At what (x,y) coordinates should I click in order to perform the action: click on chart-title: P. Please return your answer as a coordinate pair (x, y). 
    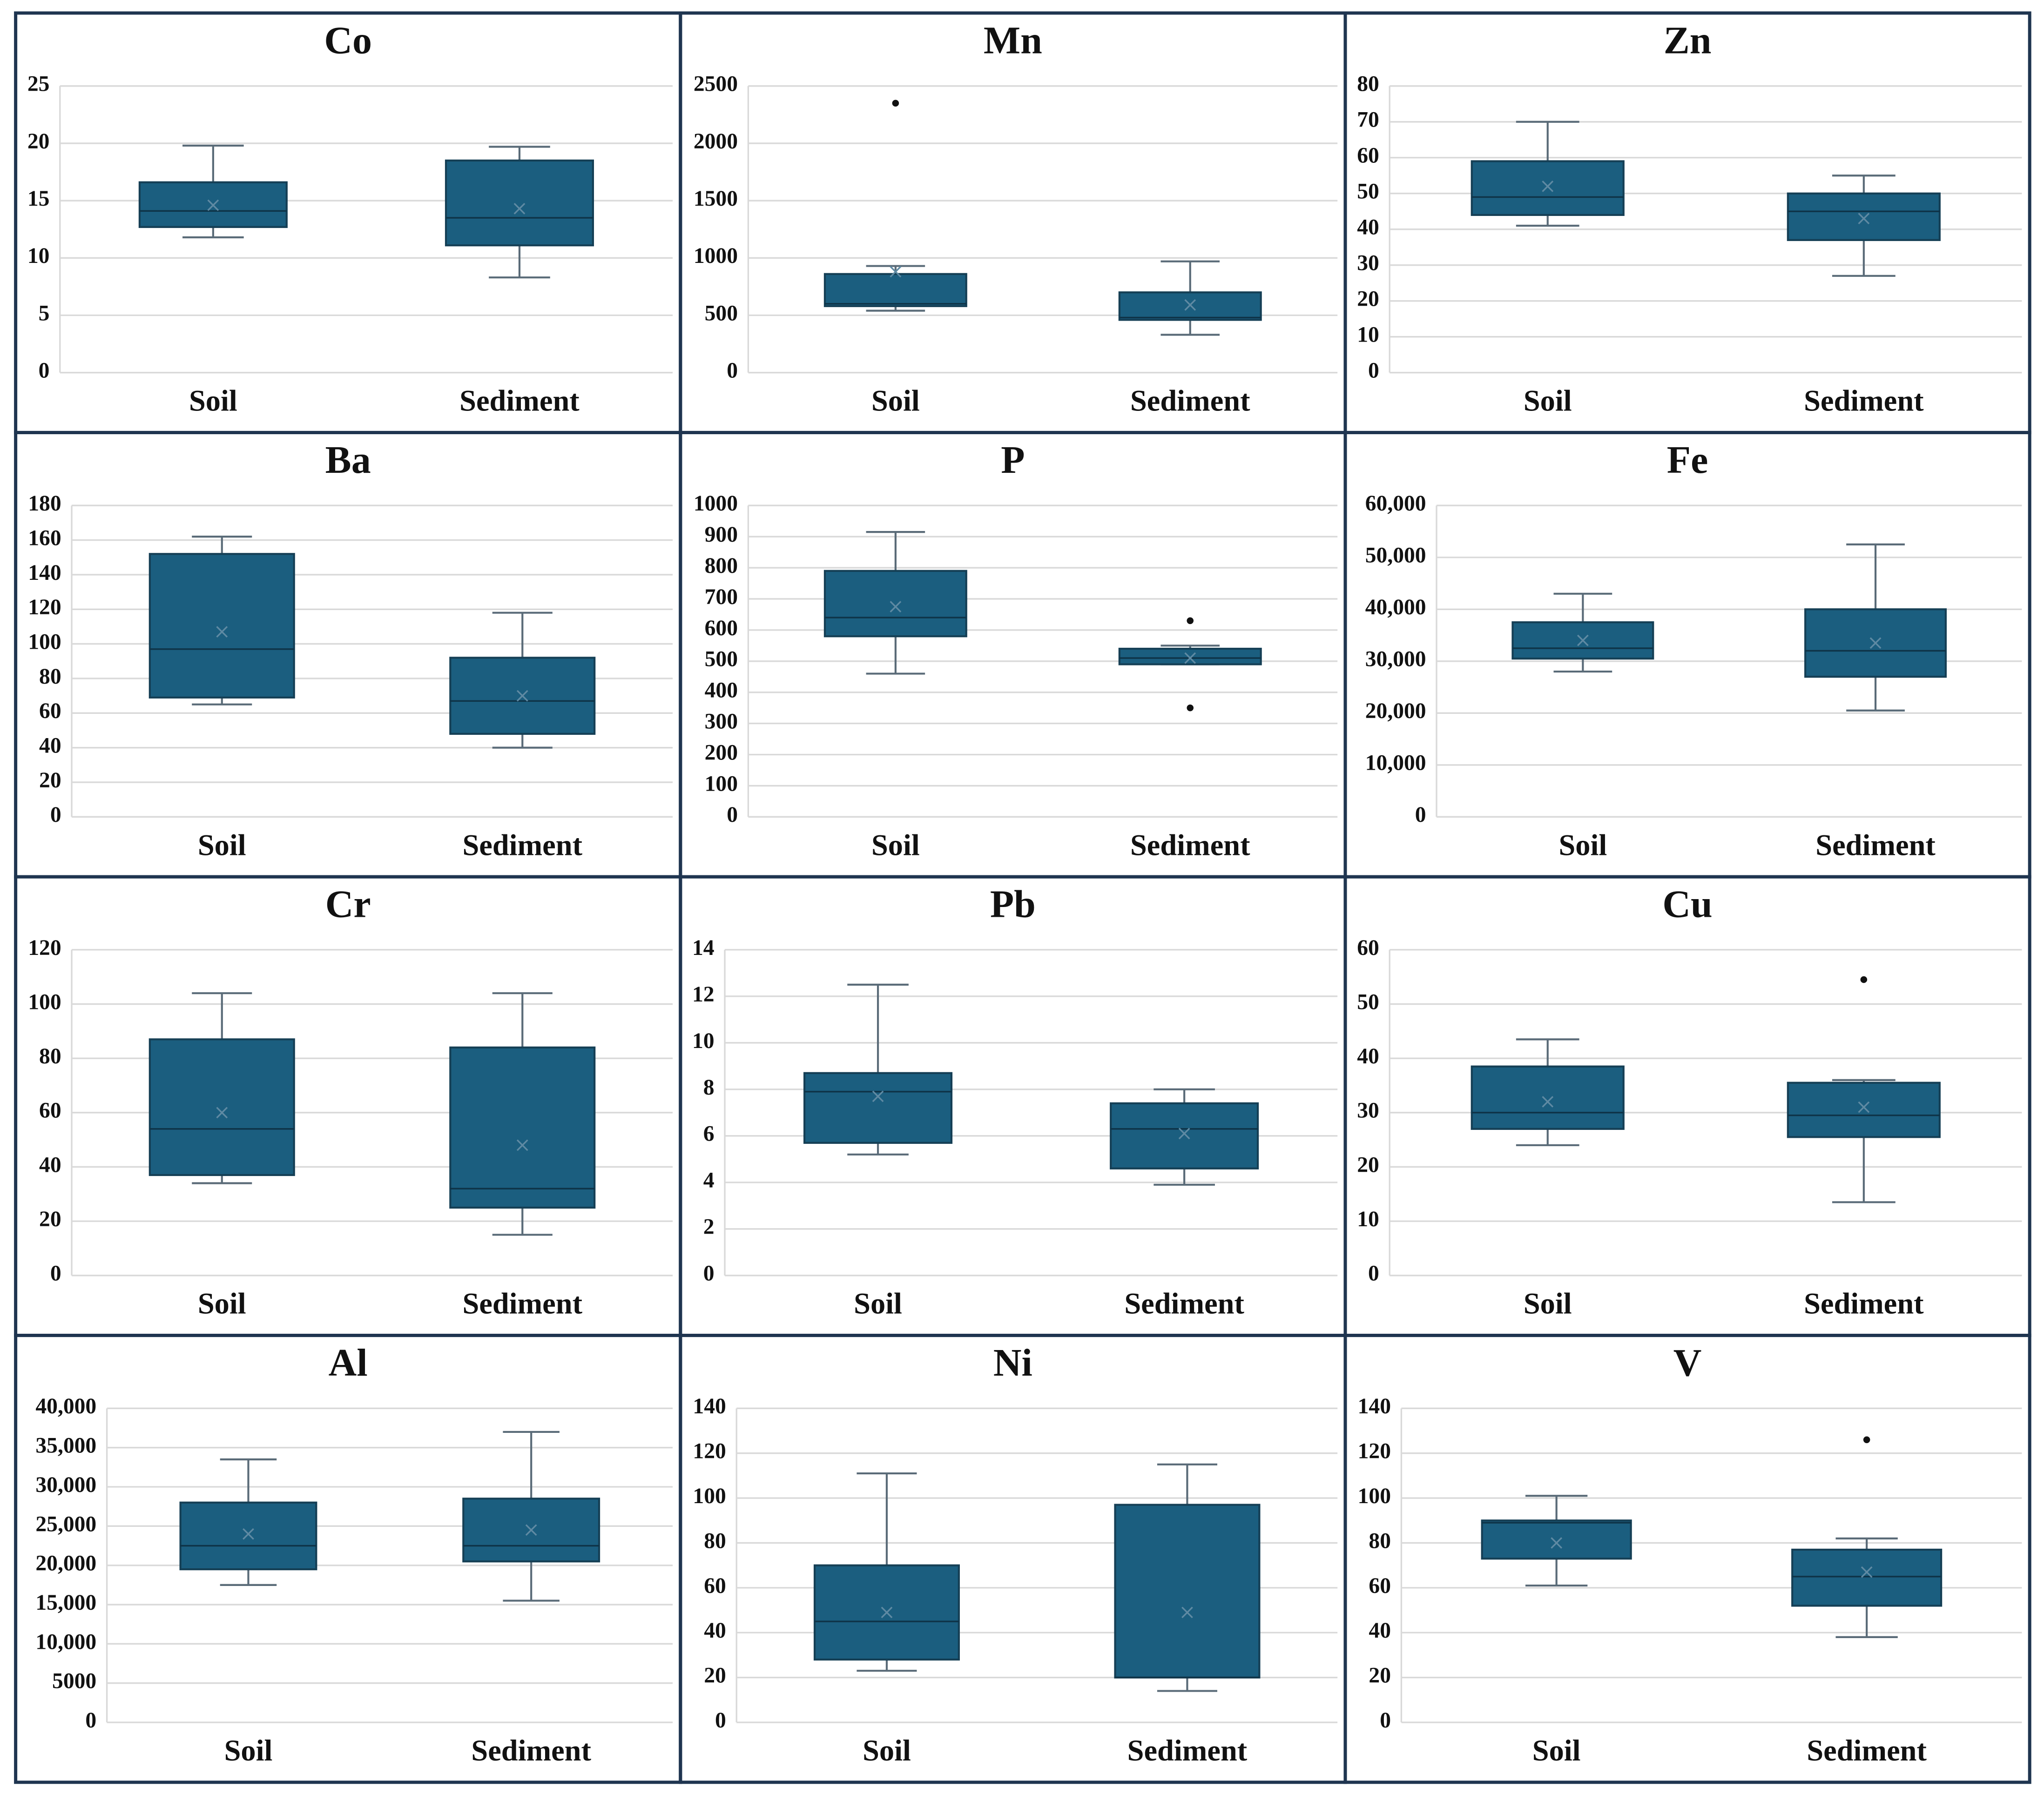
    Looking at the image, I should click on (1013, 460).